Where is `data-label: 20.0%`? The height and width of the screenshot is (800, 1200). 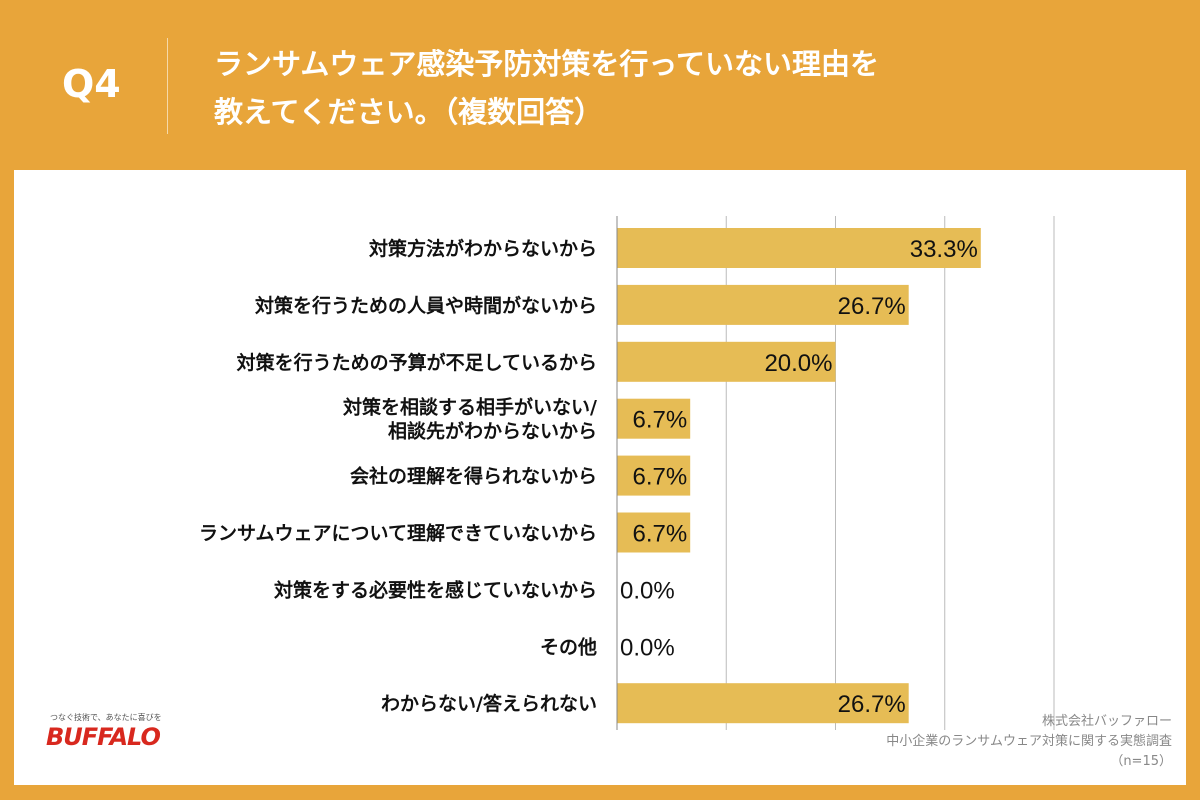 data-label: 20.0% is located at coordinates (798, 363).